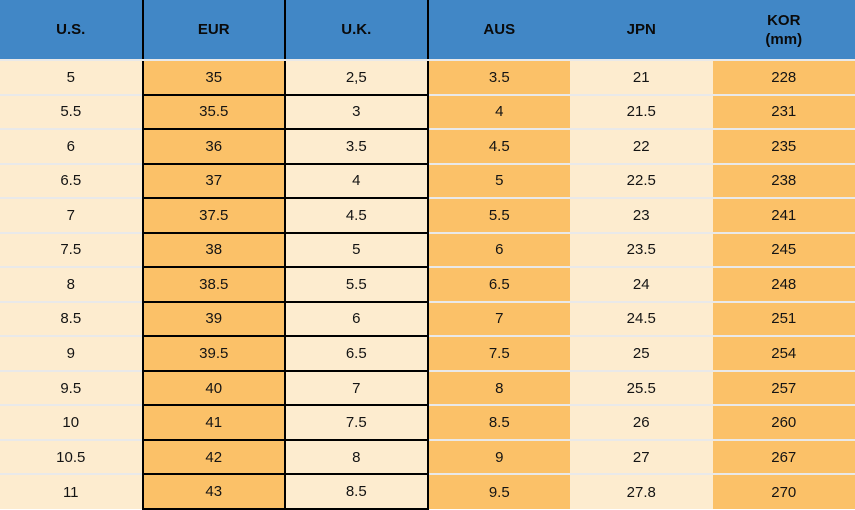 The image size is (855, 510). What do you see at coordinates (213, 181) in the screenshot?
I see `table-cell: 37` at bounding box center [213, 181].